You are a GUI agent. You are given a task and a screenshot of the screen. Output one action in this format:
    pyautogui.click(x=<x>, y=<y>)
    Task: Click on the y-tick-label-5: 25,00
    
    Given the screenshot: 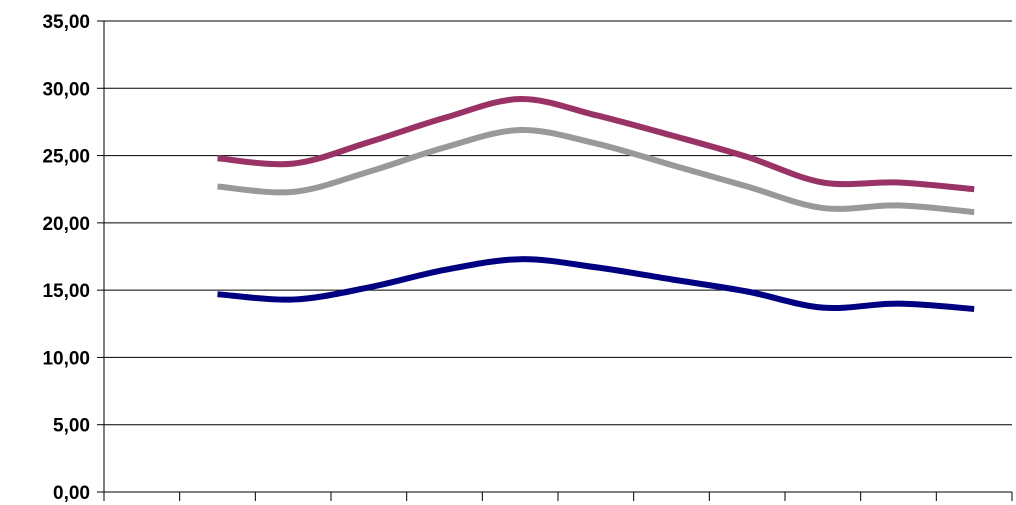 What is the action you would take?
    pyautogui.click(x=66, y=157)
    